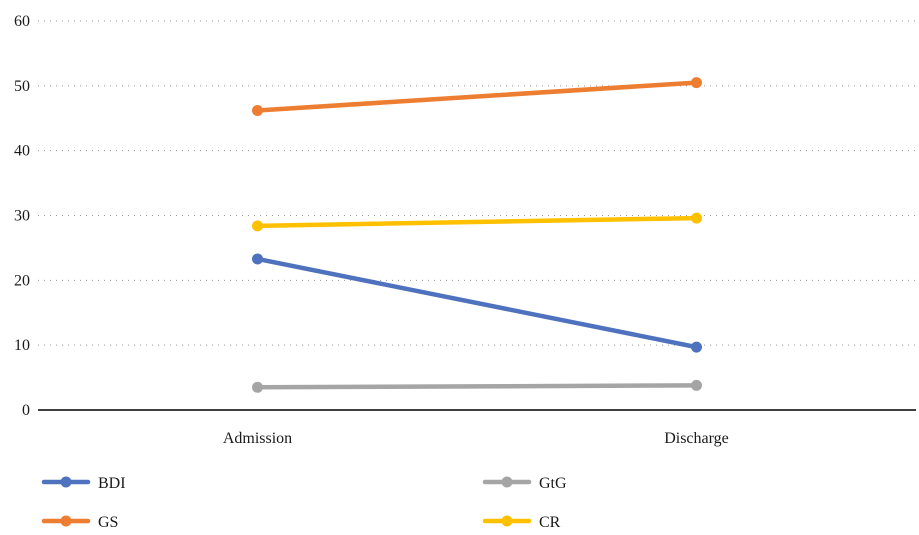 The height and width of the screenshot is (535, 919). I want to click on legend: BDI GS GtG CR, so click(304, 503).